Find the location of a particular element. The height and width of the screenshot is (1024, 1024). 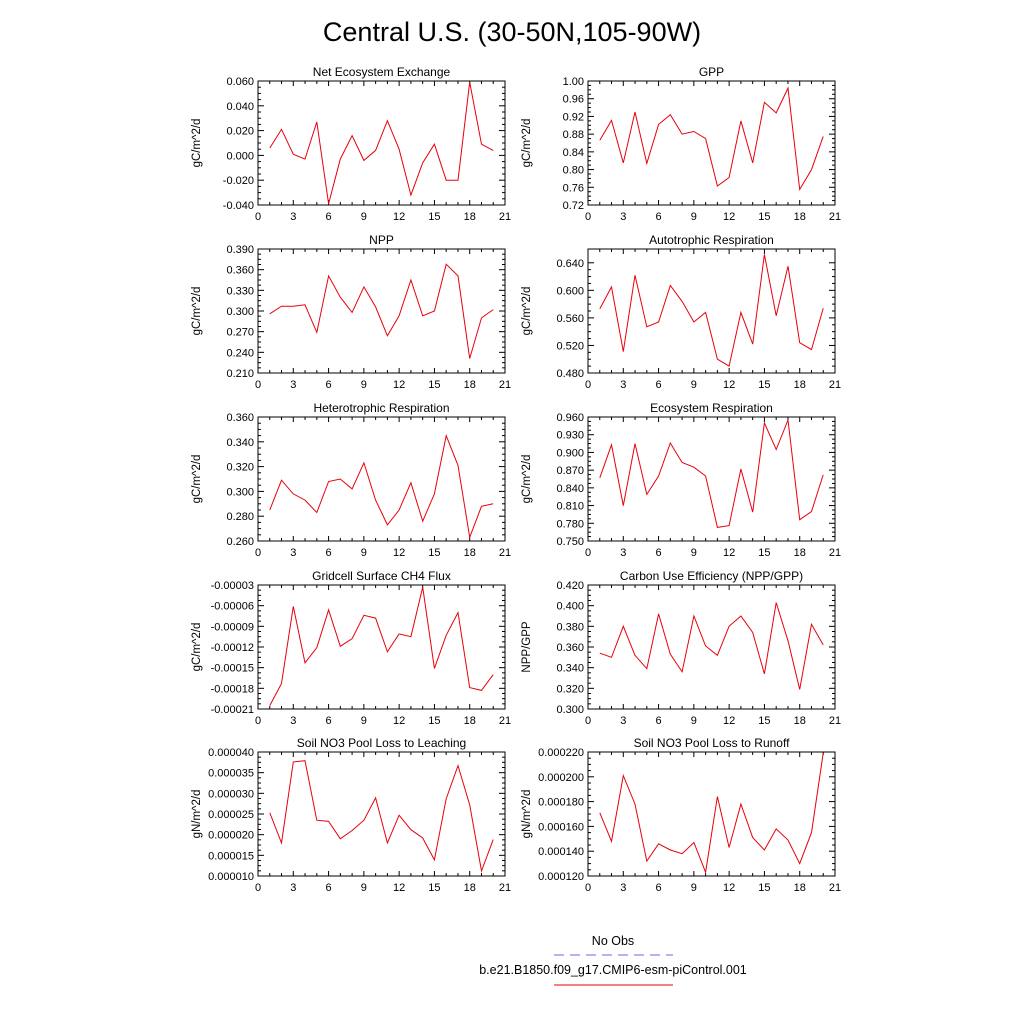

y-tick-label: 0.000160 is located at coordinates (561, 827).